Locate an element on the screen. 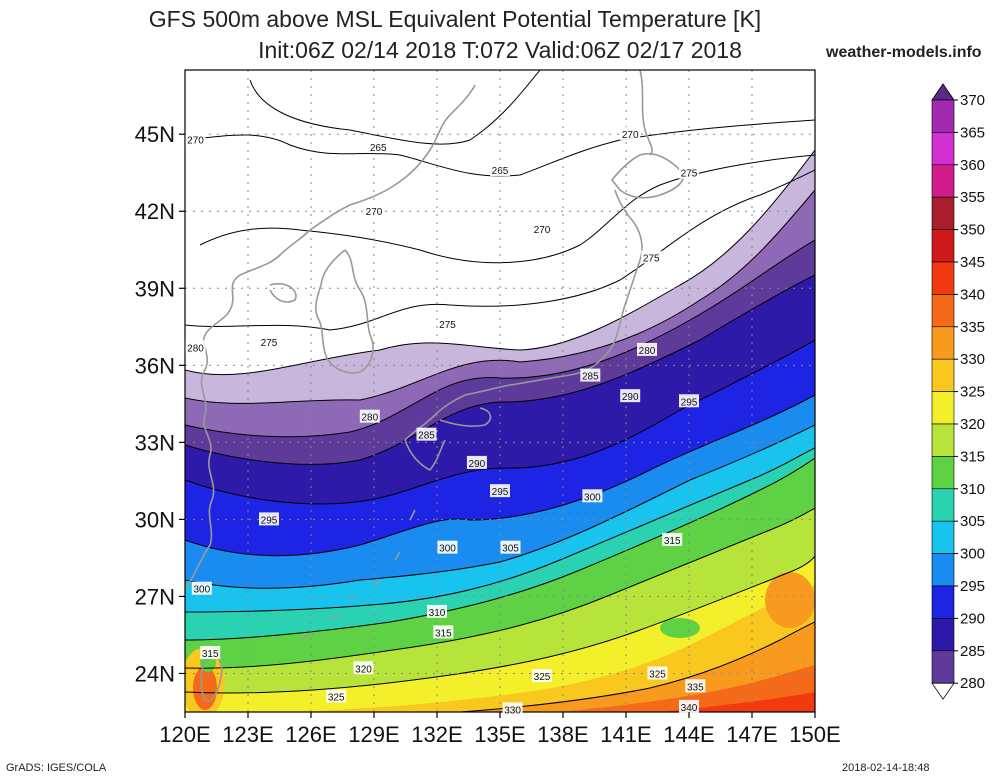 This screenshot has height=779, width=1000. contour-label: 320 is located at coordinates (363, 668).